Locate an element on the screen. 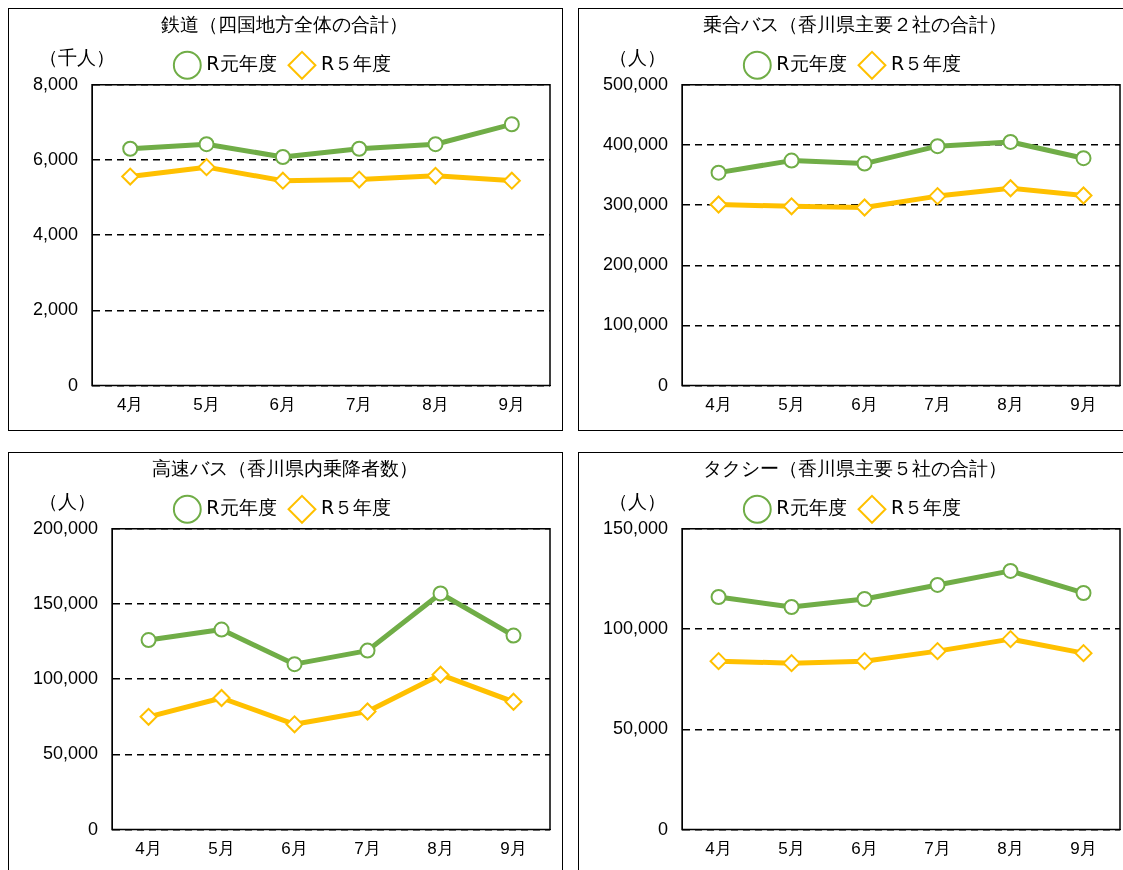 This screenshot has width=1123, height=870. y-tick-label: 300,000 is located at coordinates (635, 204).